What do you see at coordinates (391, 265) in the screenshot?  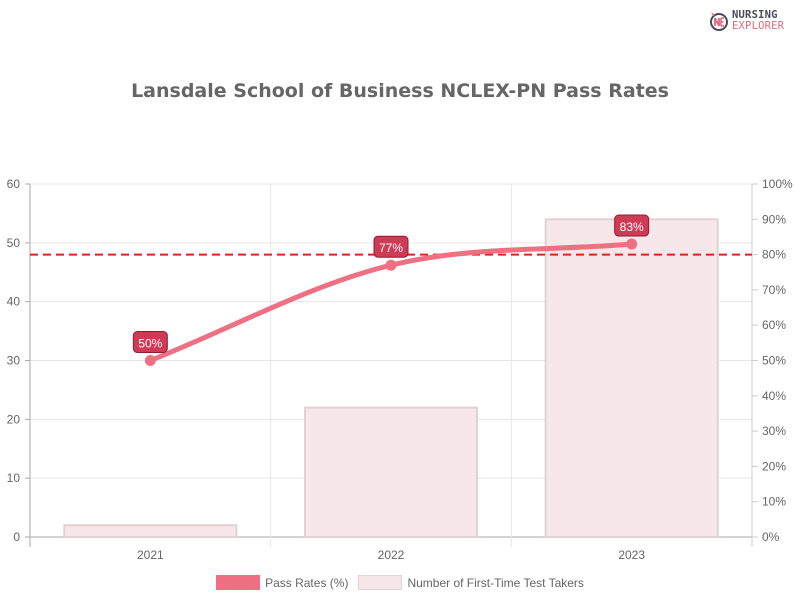 I see `pass-rate-point-2022` at bounding box center [391, 265].